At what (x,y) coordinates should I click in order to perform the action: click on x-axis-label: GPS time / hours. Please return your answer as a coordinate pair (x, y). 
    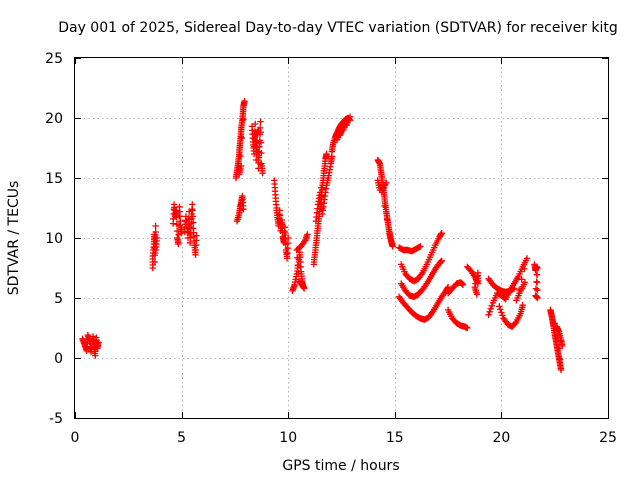
    Looking at the image, I should click on (340, 466).